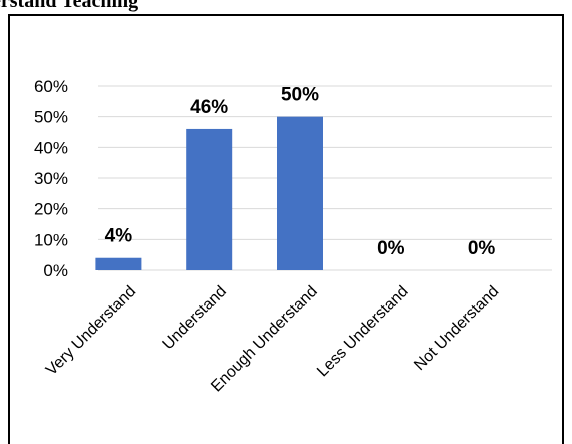 Image resolution: width=572 pixels, height=444 pixels. Describe the element at coordinates (209, 107) in the screenshot. I see `data-label: 46%` at that location.